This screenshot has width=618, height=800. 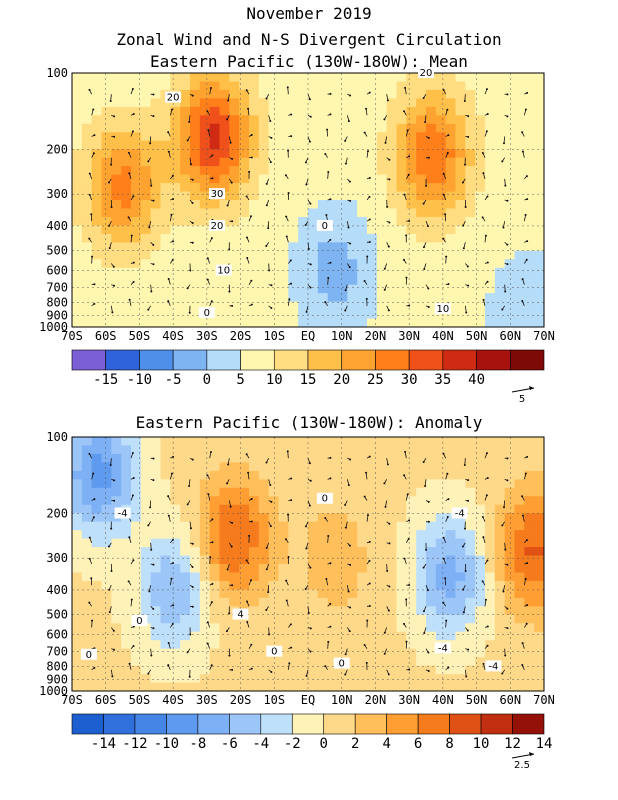 What do you see at coordinates (240, 615) in the screenshot?
I see `svg-text: 4` at bounding box center [240, 615].